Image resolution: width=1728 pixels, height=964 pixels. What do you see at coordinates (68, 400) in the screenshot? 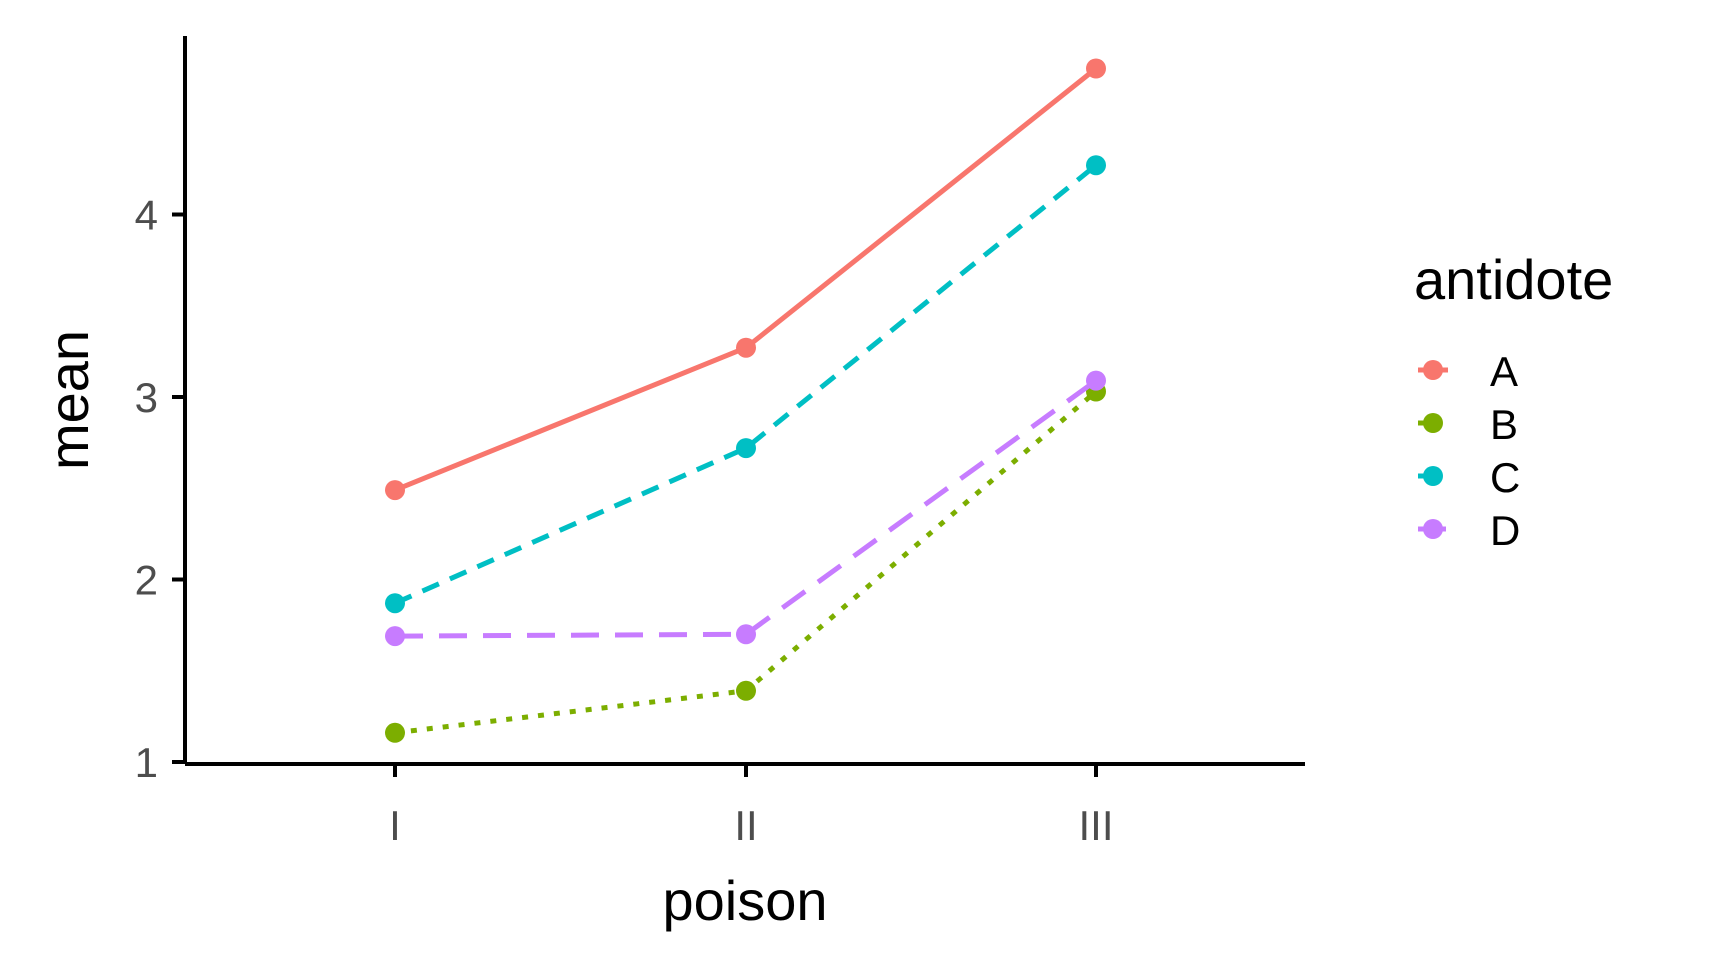
I see `y-axis-title: mean` at bounding box center [68, 400].